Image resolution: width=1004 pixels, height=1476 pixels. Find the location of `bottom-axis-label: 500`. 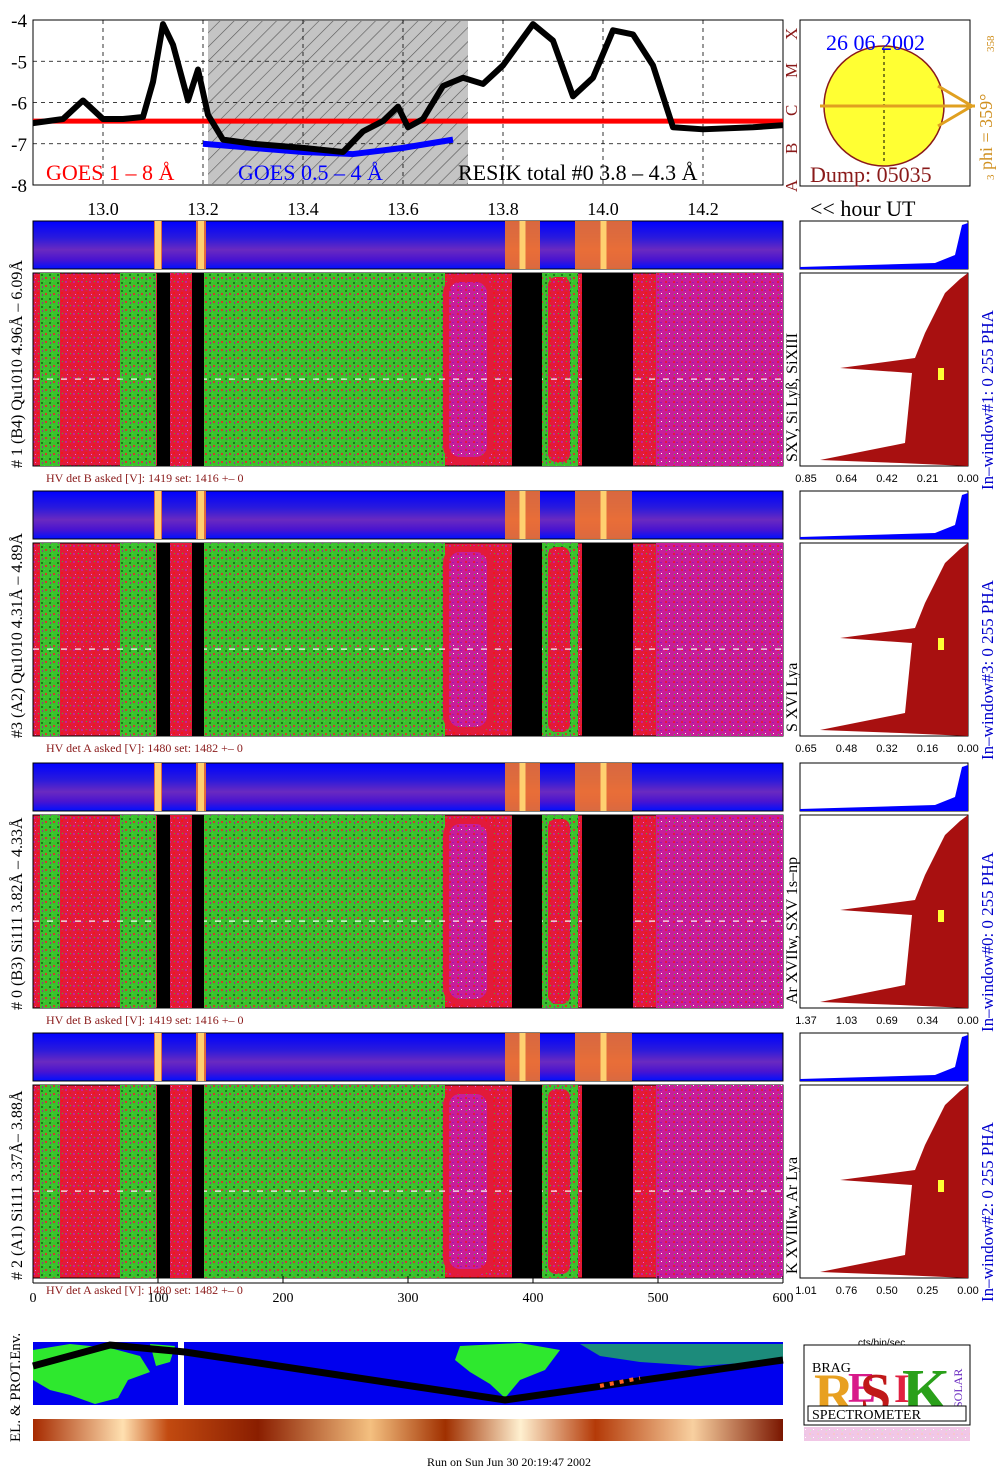

bottom-axis-label: 500 is located at coordinates (658, 1298).